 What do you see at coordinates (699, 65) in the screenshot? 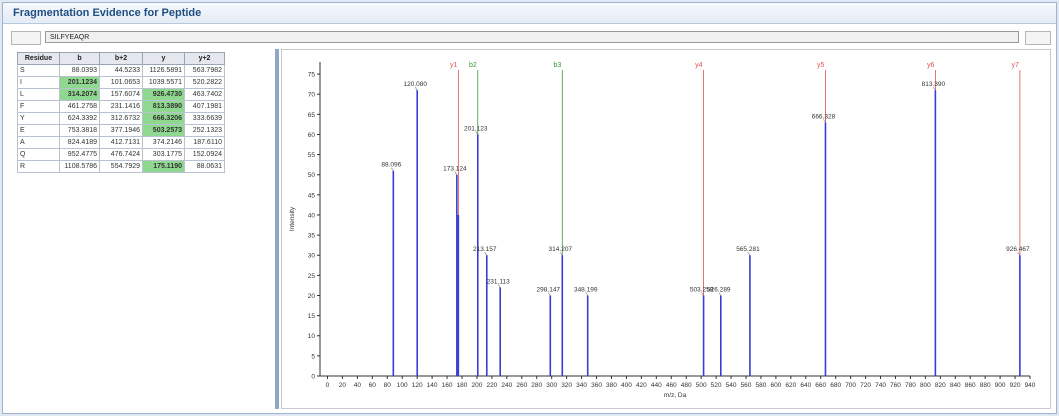
I see `ion-marker-label: y4` at bounding box center [699, 65].